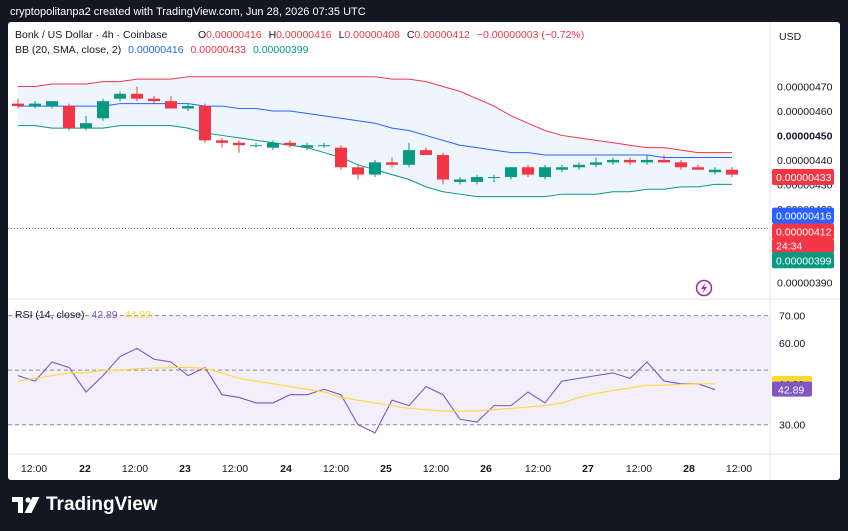 The height and width of the screenshot is (531, 848). I want to click on countdown-bg, so click(803, 246).